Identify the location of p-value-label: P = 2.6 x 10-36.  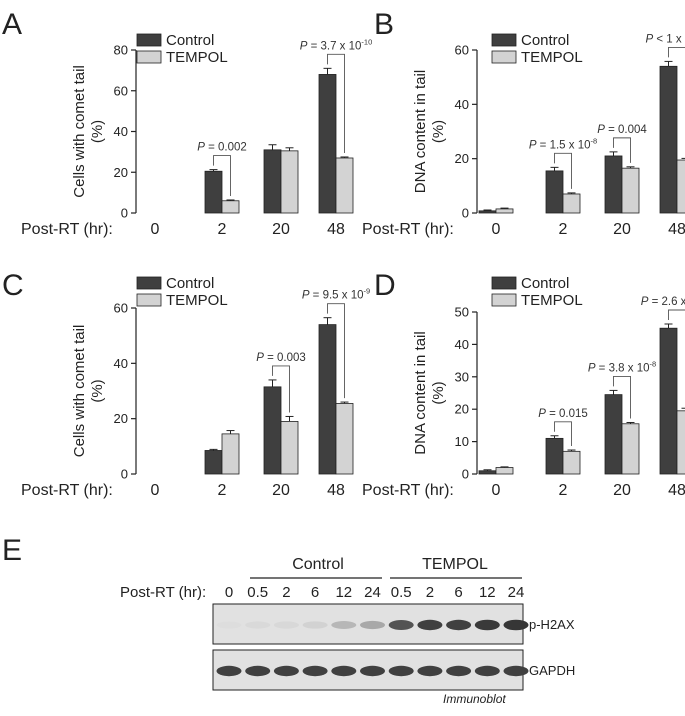
(663, 300).